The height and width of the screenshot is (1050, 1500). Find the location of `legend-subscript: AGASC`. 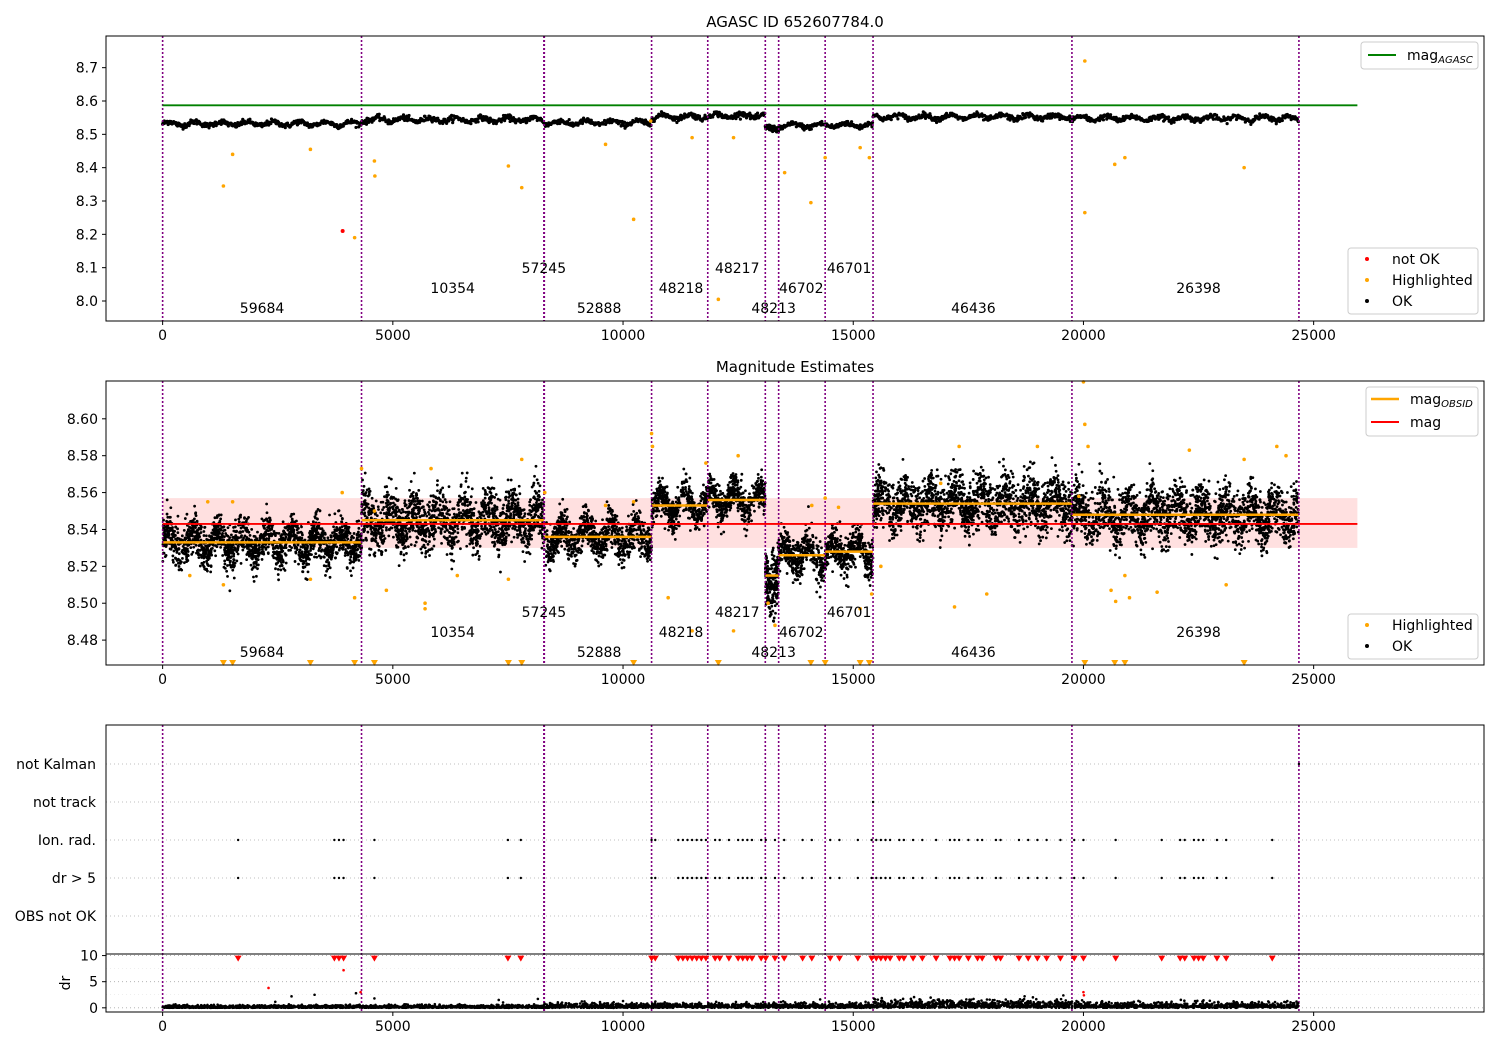

legend-subscript: AGASC is located at coordinates (1455, 60).